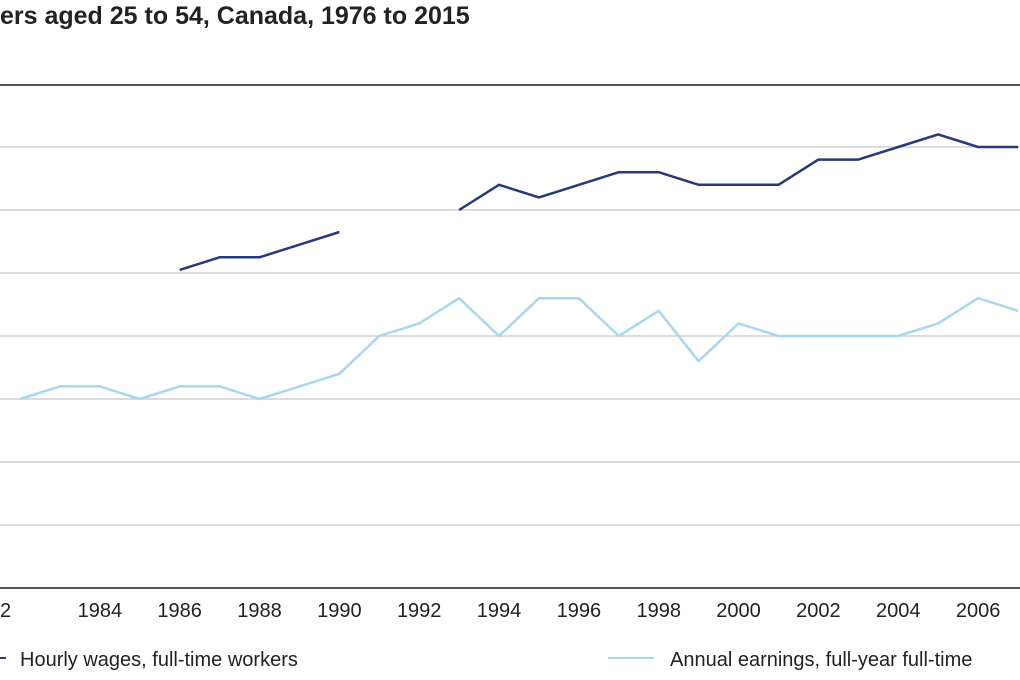 This screenshot has width=1020, height=680. What do you see at coordinates (658, 611) in the screenshot?
I see `x-tick-label: 1998` at bounding box center [658, 611].